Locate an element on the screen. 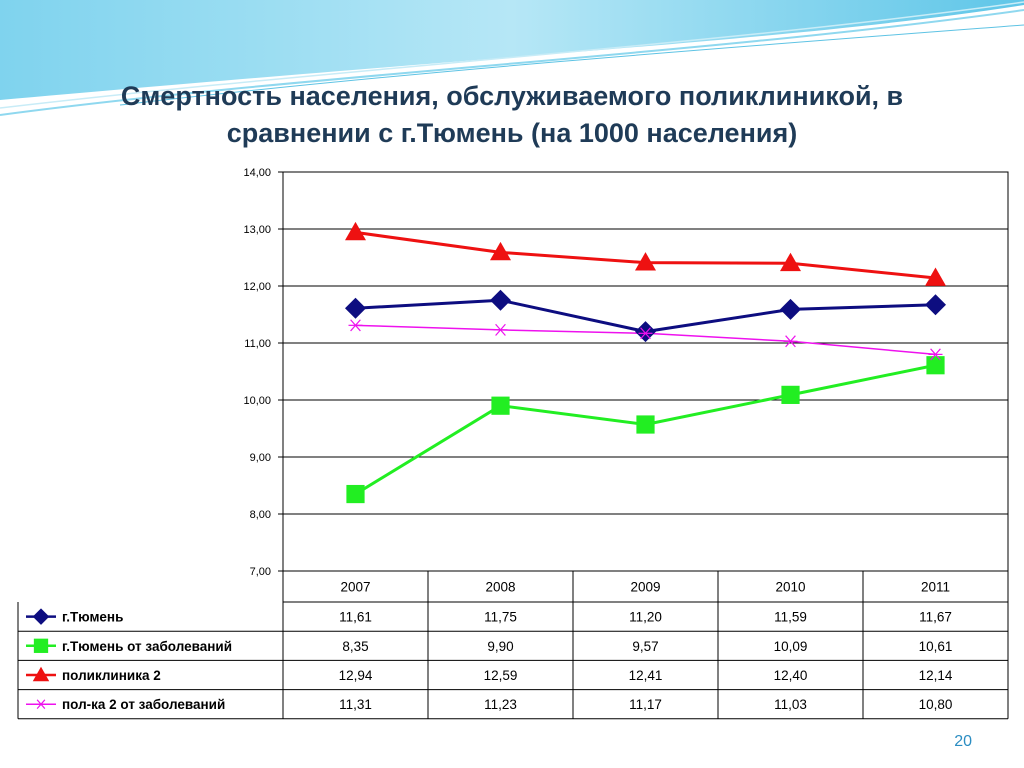 The height and width of the screenshot is (768, 1024). data-table-cell: 11,59 is located at coordinates (790, 617).